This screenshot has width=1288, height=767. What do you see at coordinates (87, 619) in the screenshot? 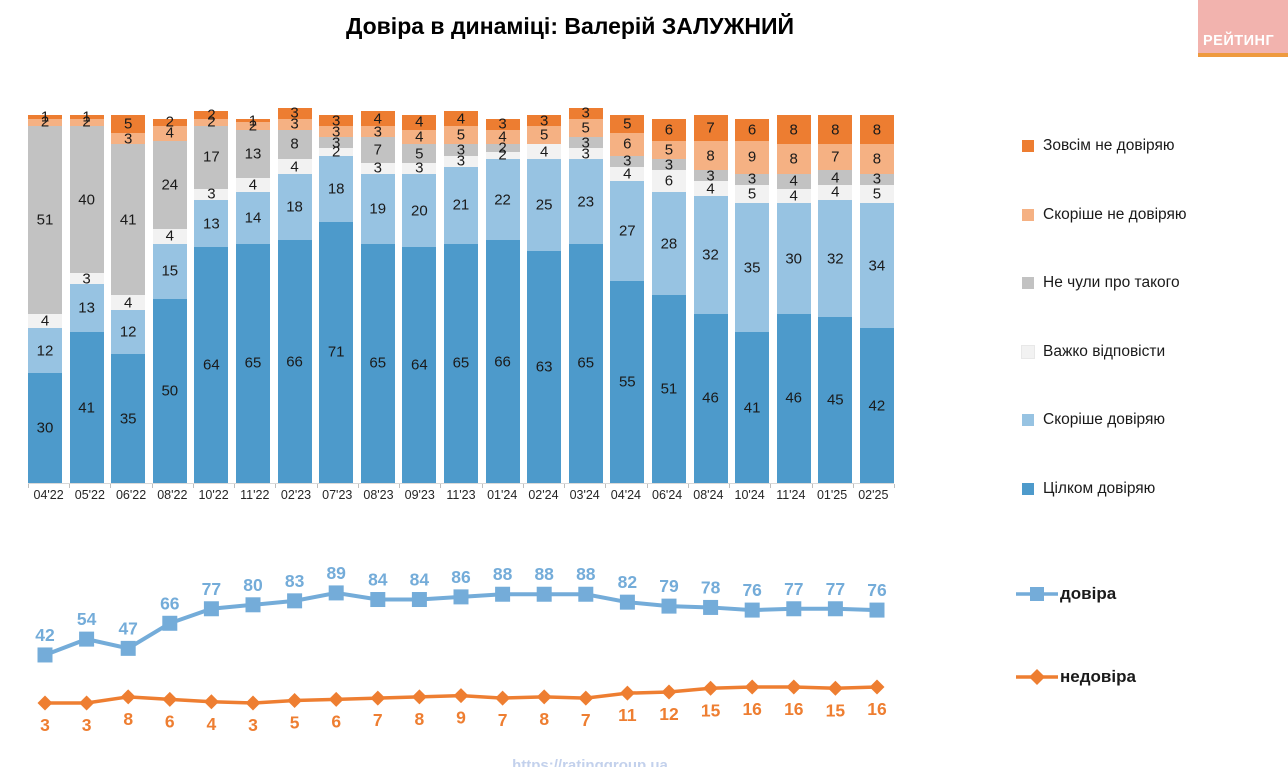
I see `довіра-value-label: 54` at bounding box center [87, 619].